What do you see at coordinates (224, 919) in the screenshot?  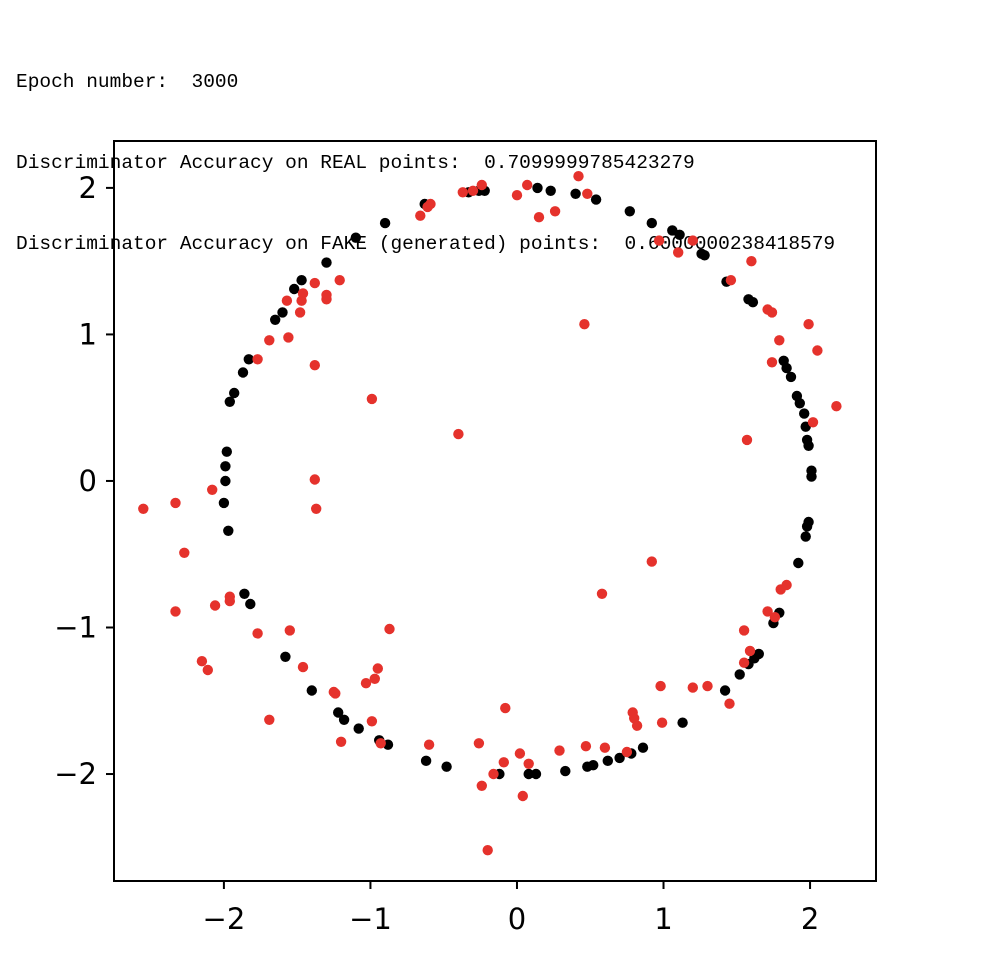 I see `x-tick-label: −2` at bounding box center [224, 919].